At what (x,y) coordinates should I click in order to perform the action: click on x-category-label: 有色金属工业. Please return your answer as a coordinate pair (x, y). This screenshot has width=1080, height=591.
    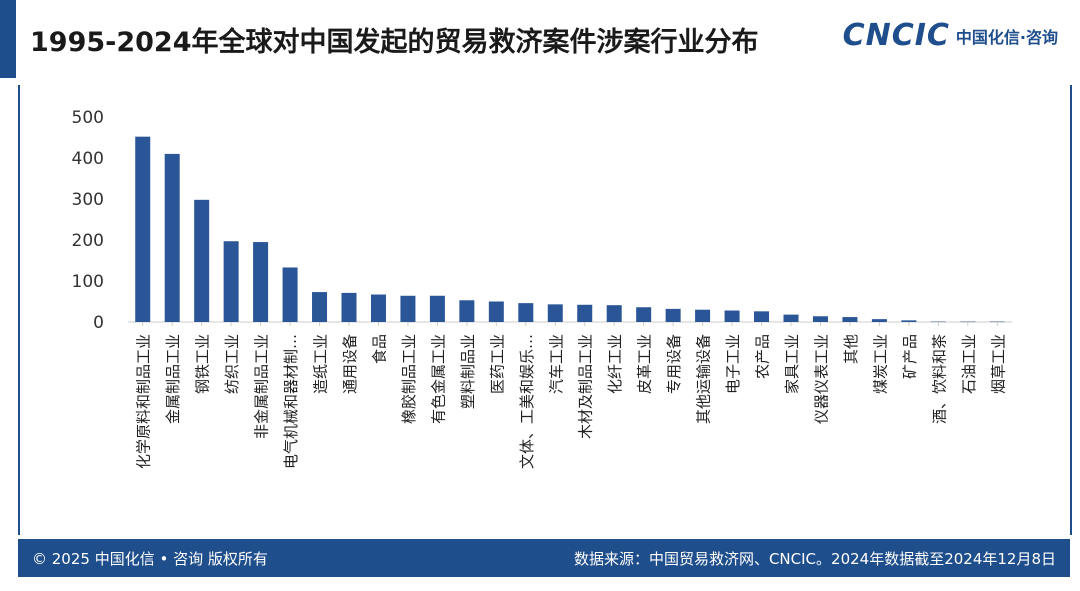
    Looking at the image, I should click on (438, 379).